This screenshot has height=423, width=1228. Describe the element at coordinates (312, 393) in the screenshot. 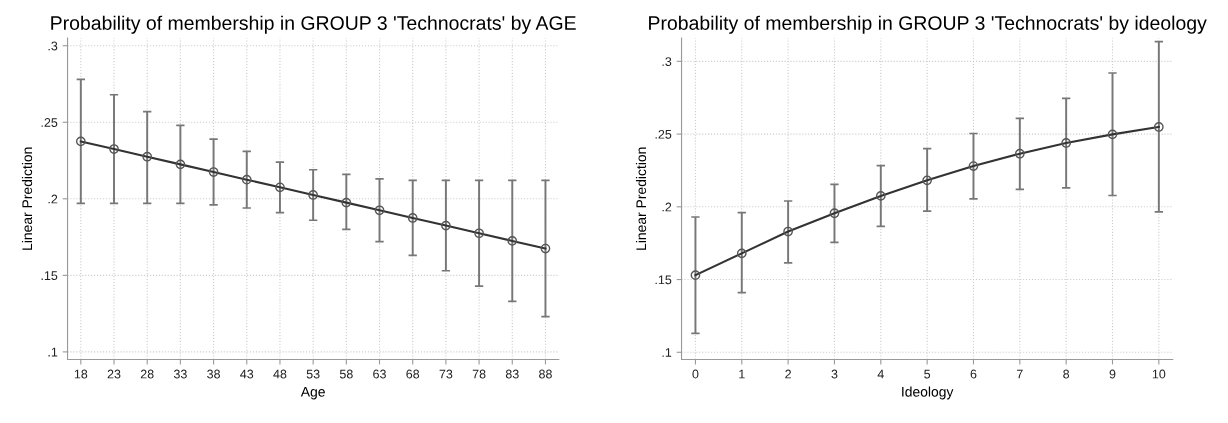

I see `x-axis-title: Age` at that location.